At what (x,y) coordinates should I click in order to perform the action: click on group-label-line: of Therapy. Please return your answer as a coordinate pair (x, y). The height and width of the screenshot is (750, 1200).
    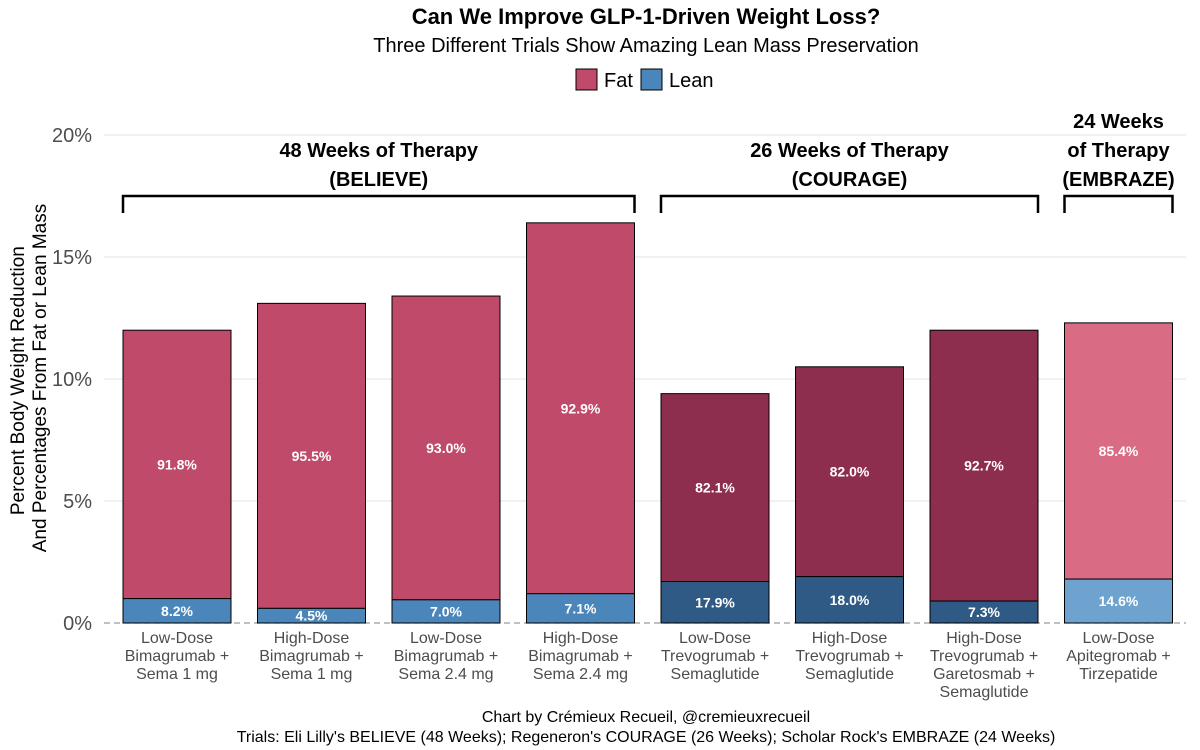
    Looking at the image, I should click on (1118, 151).